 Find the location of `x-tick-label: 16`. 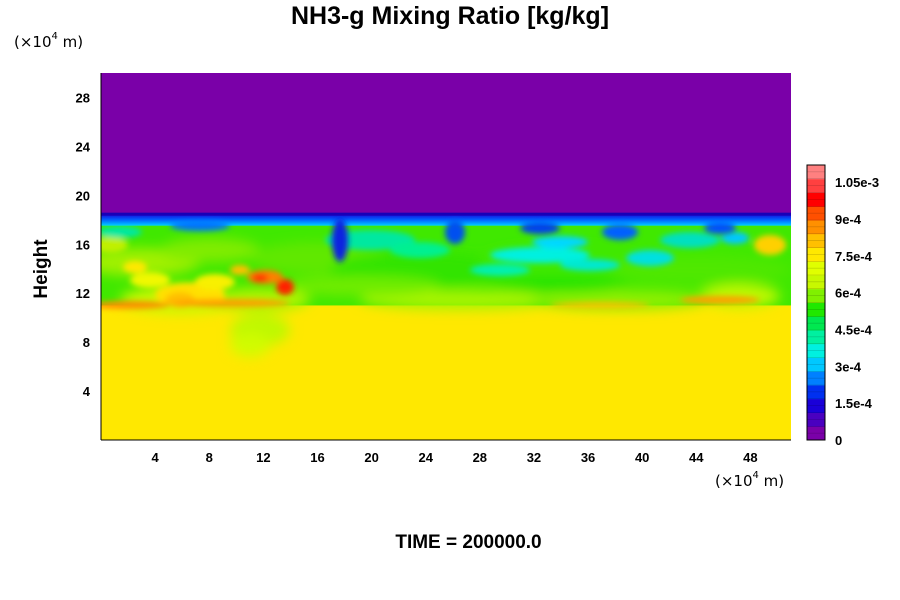

x-tick-label: 16 is located at coordinates (317, 457).